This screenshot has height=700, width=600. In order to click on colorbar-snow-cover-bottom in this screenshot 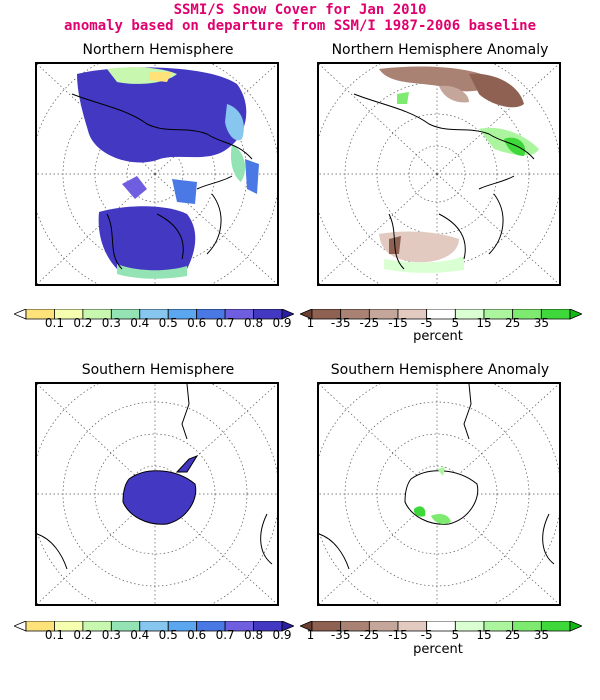, I will do `click(154, 626)`.